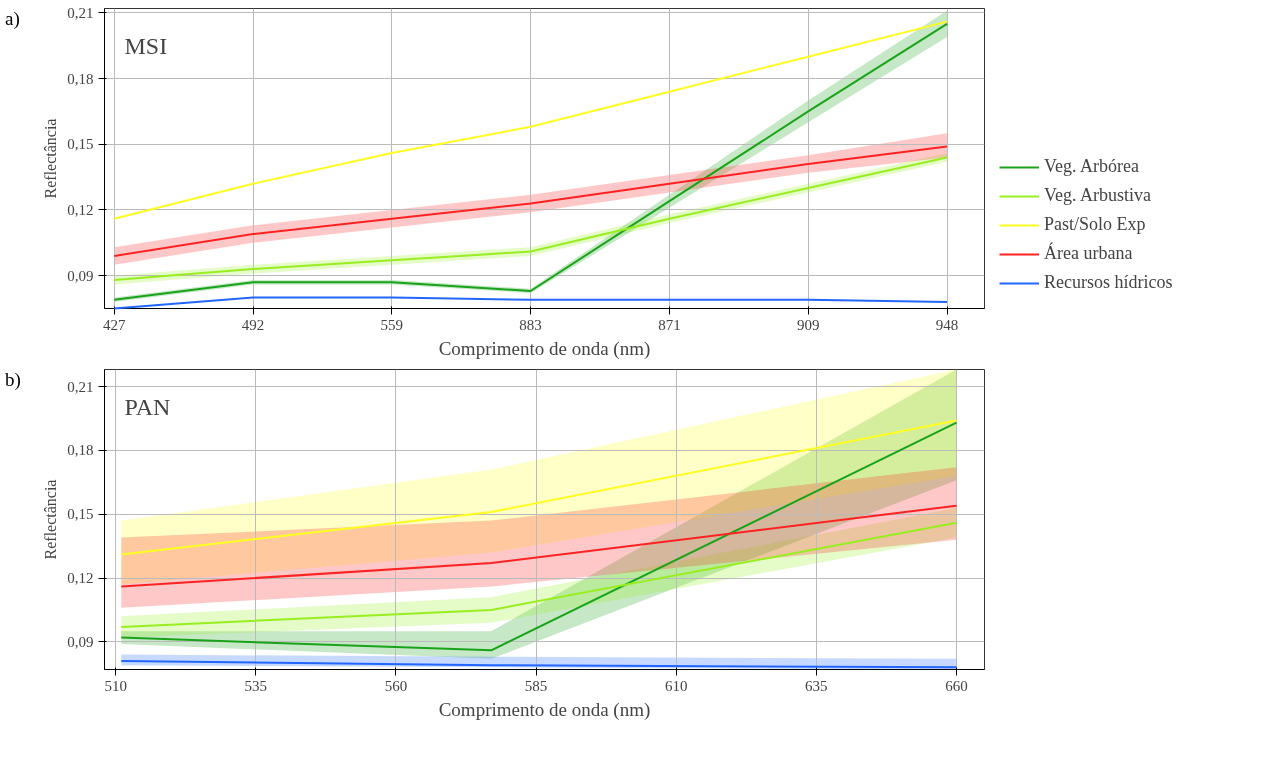 The height and width of the screenshot is (776, 1280). Describe the element at coordinates (256, 685) in the screenshot. I see `x-tick-label: 535` at that location.